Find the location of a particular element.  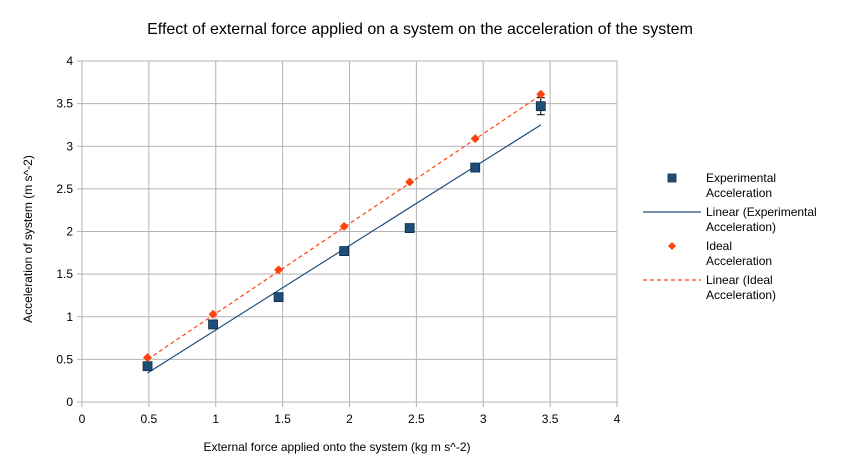

legend-label: Experimental is located at coordinates (741, 178).